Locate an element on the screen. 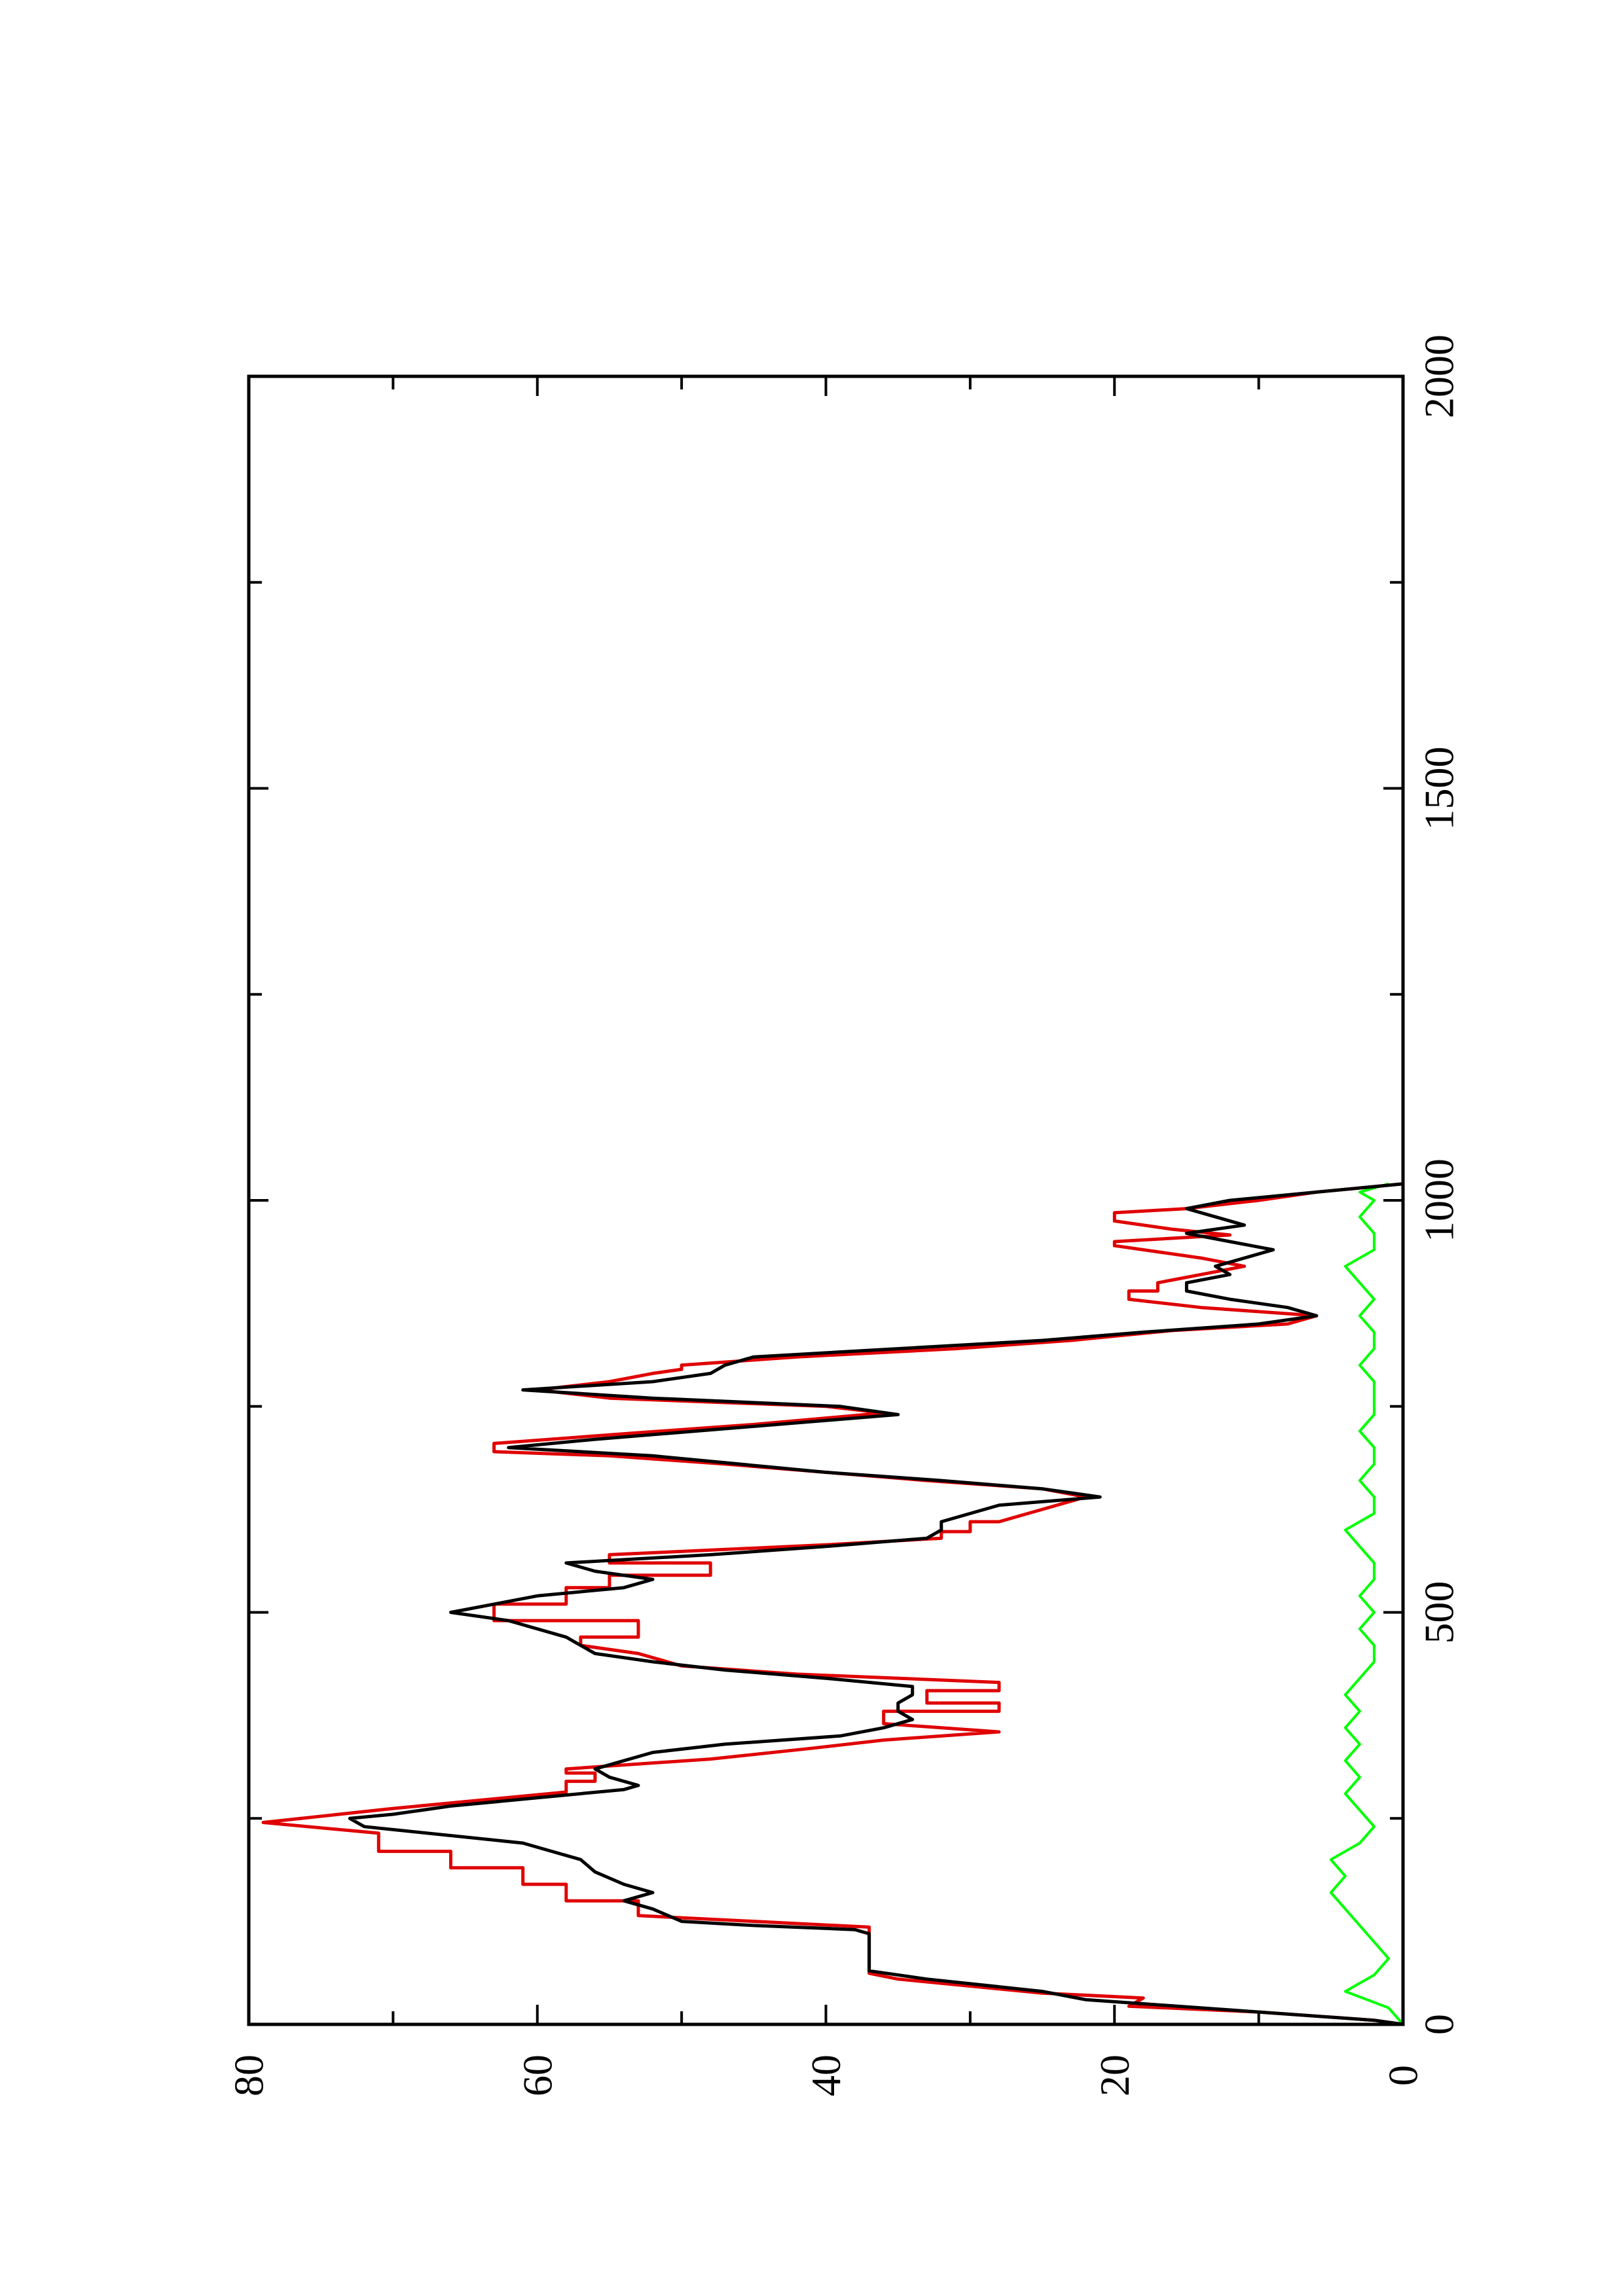 This screenshot has height=2296, width=1623. y-tick-label: 40 is located at coordinates (826, 2075).